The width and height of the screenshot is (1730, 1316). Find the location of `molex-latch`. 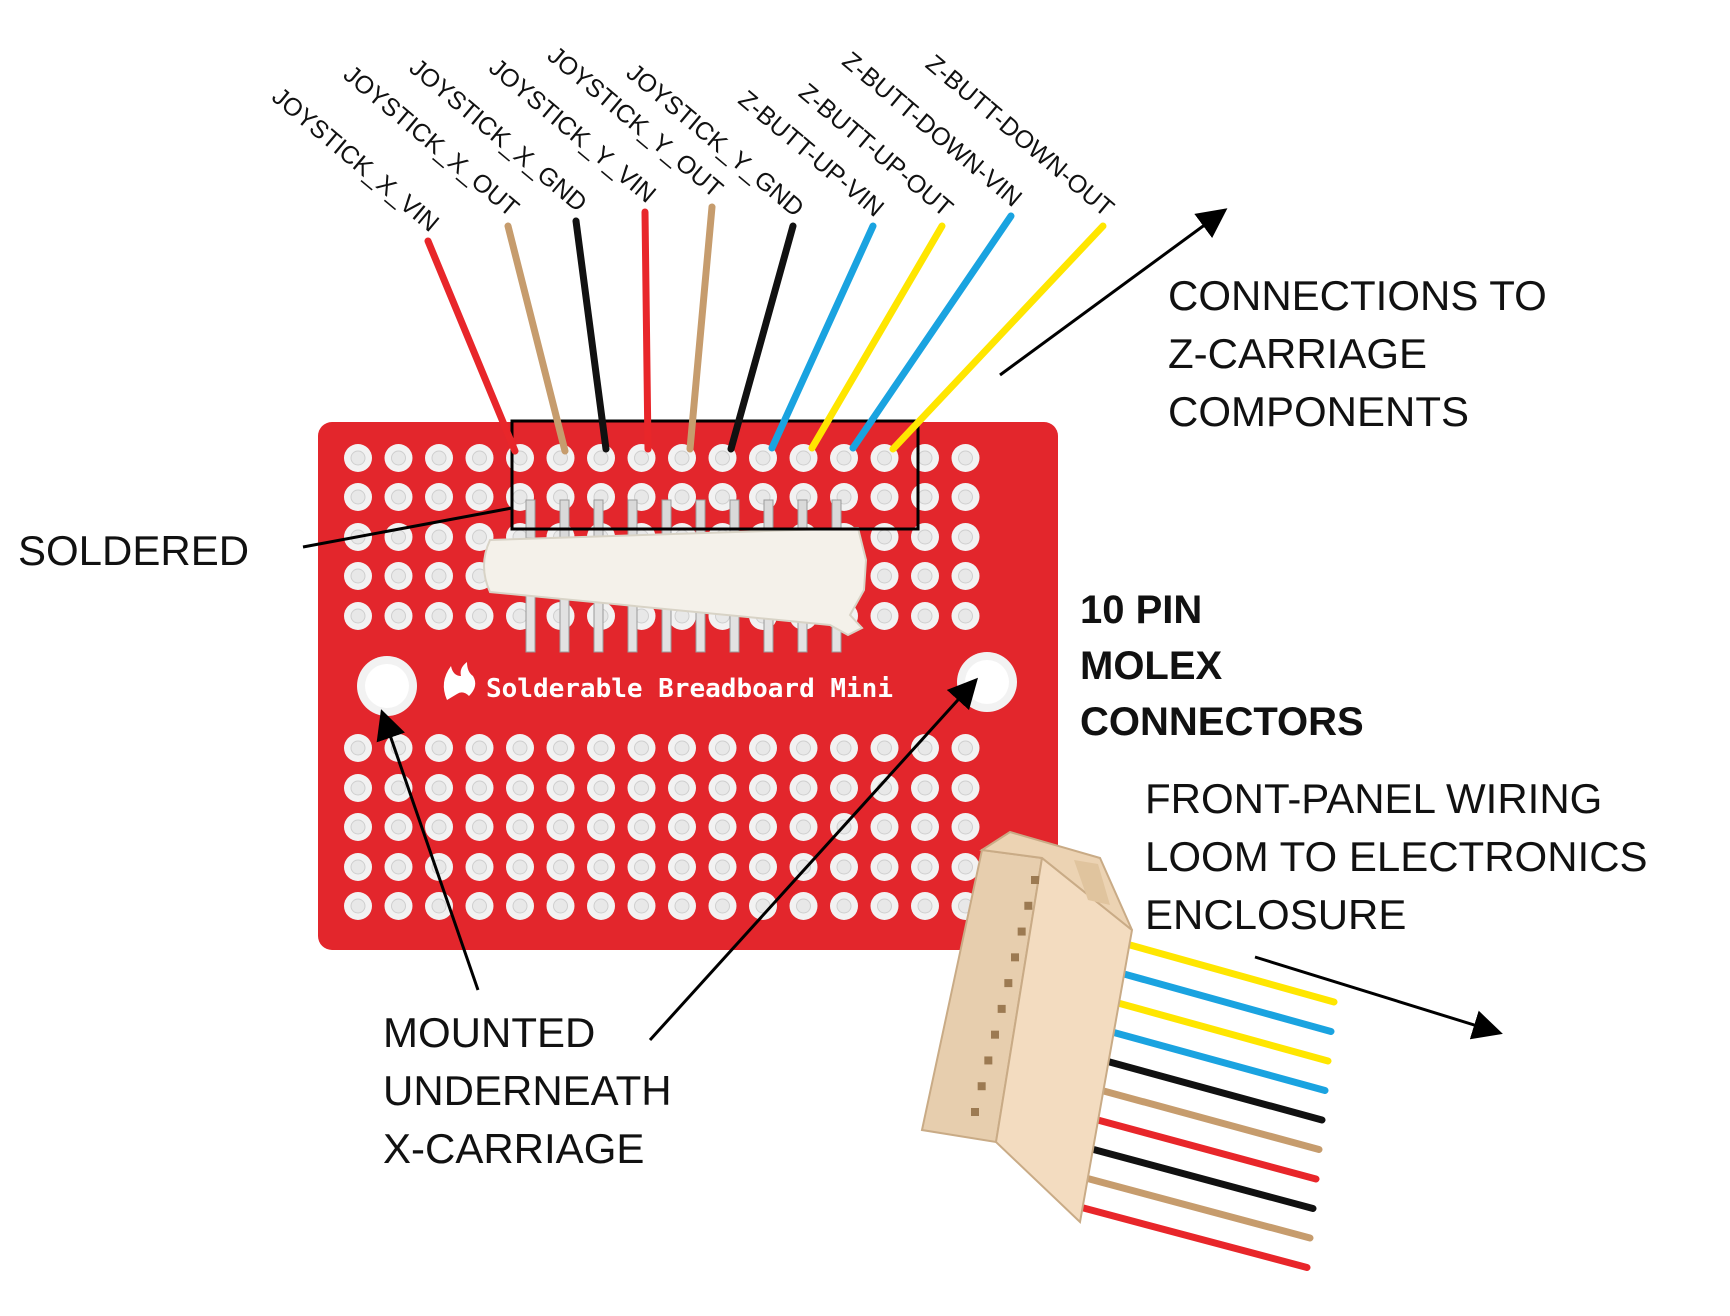

molex-latch is located at coordinates (1092, 882).